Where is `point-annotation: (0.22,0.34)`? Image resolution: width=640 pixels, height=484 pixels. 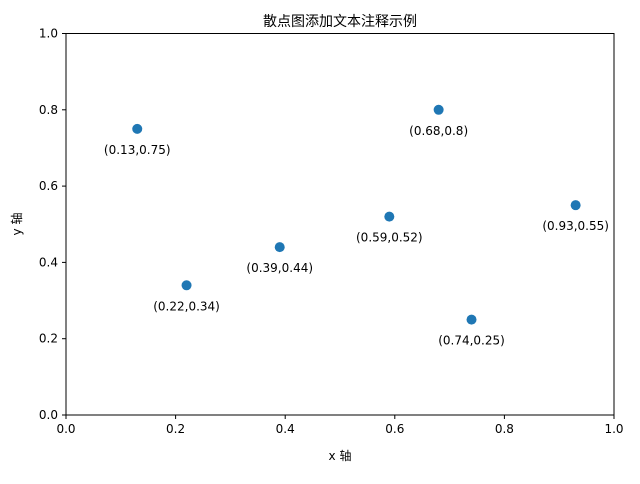 point-annotation: (0.22,0.34) is located at coordinates (186, 306).